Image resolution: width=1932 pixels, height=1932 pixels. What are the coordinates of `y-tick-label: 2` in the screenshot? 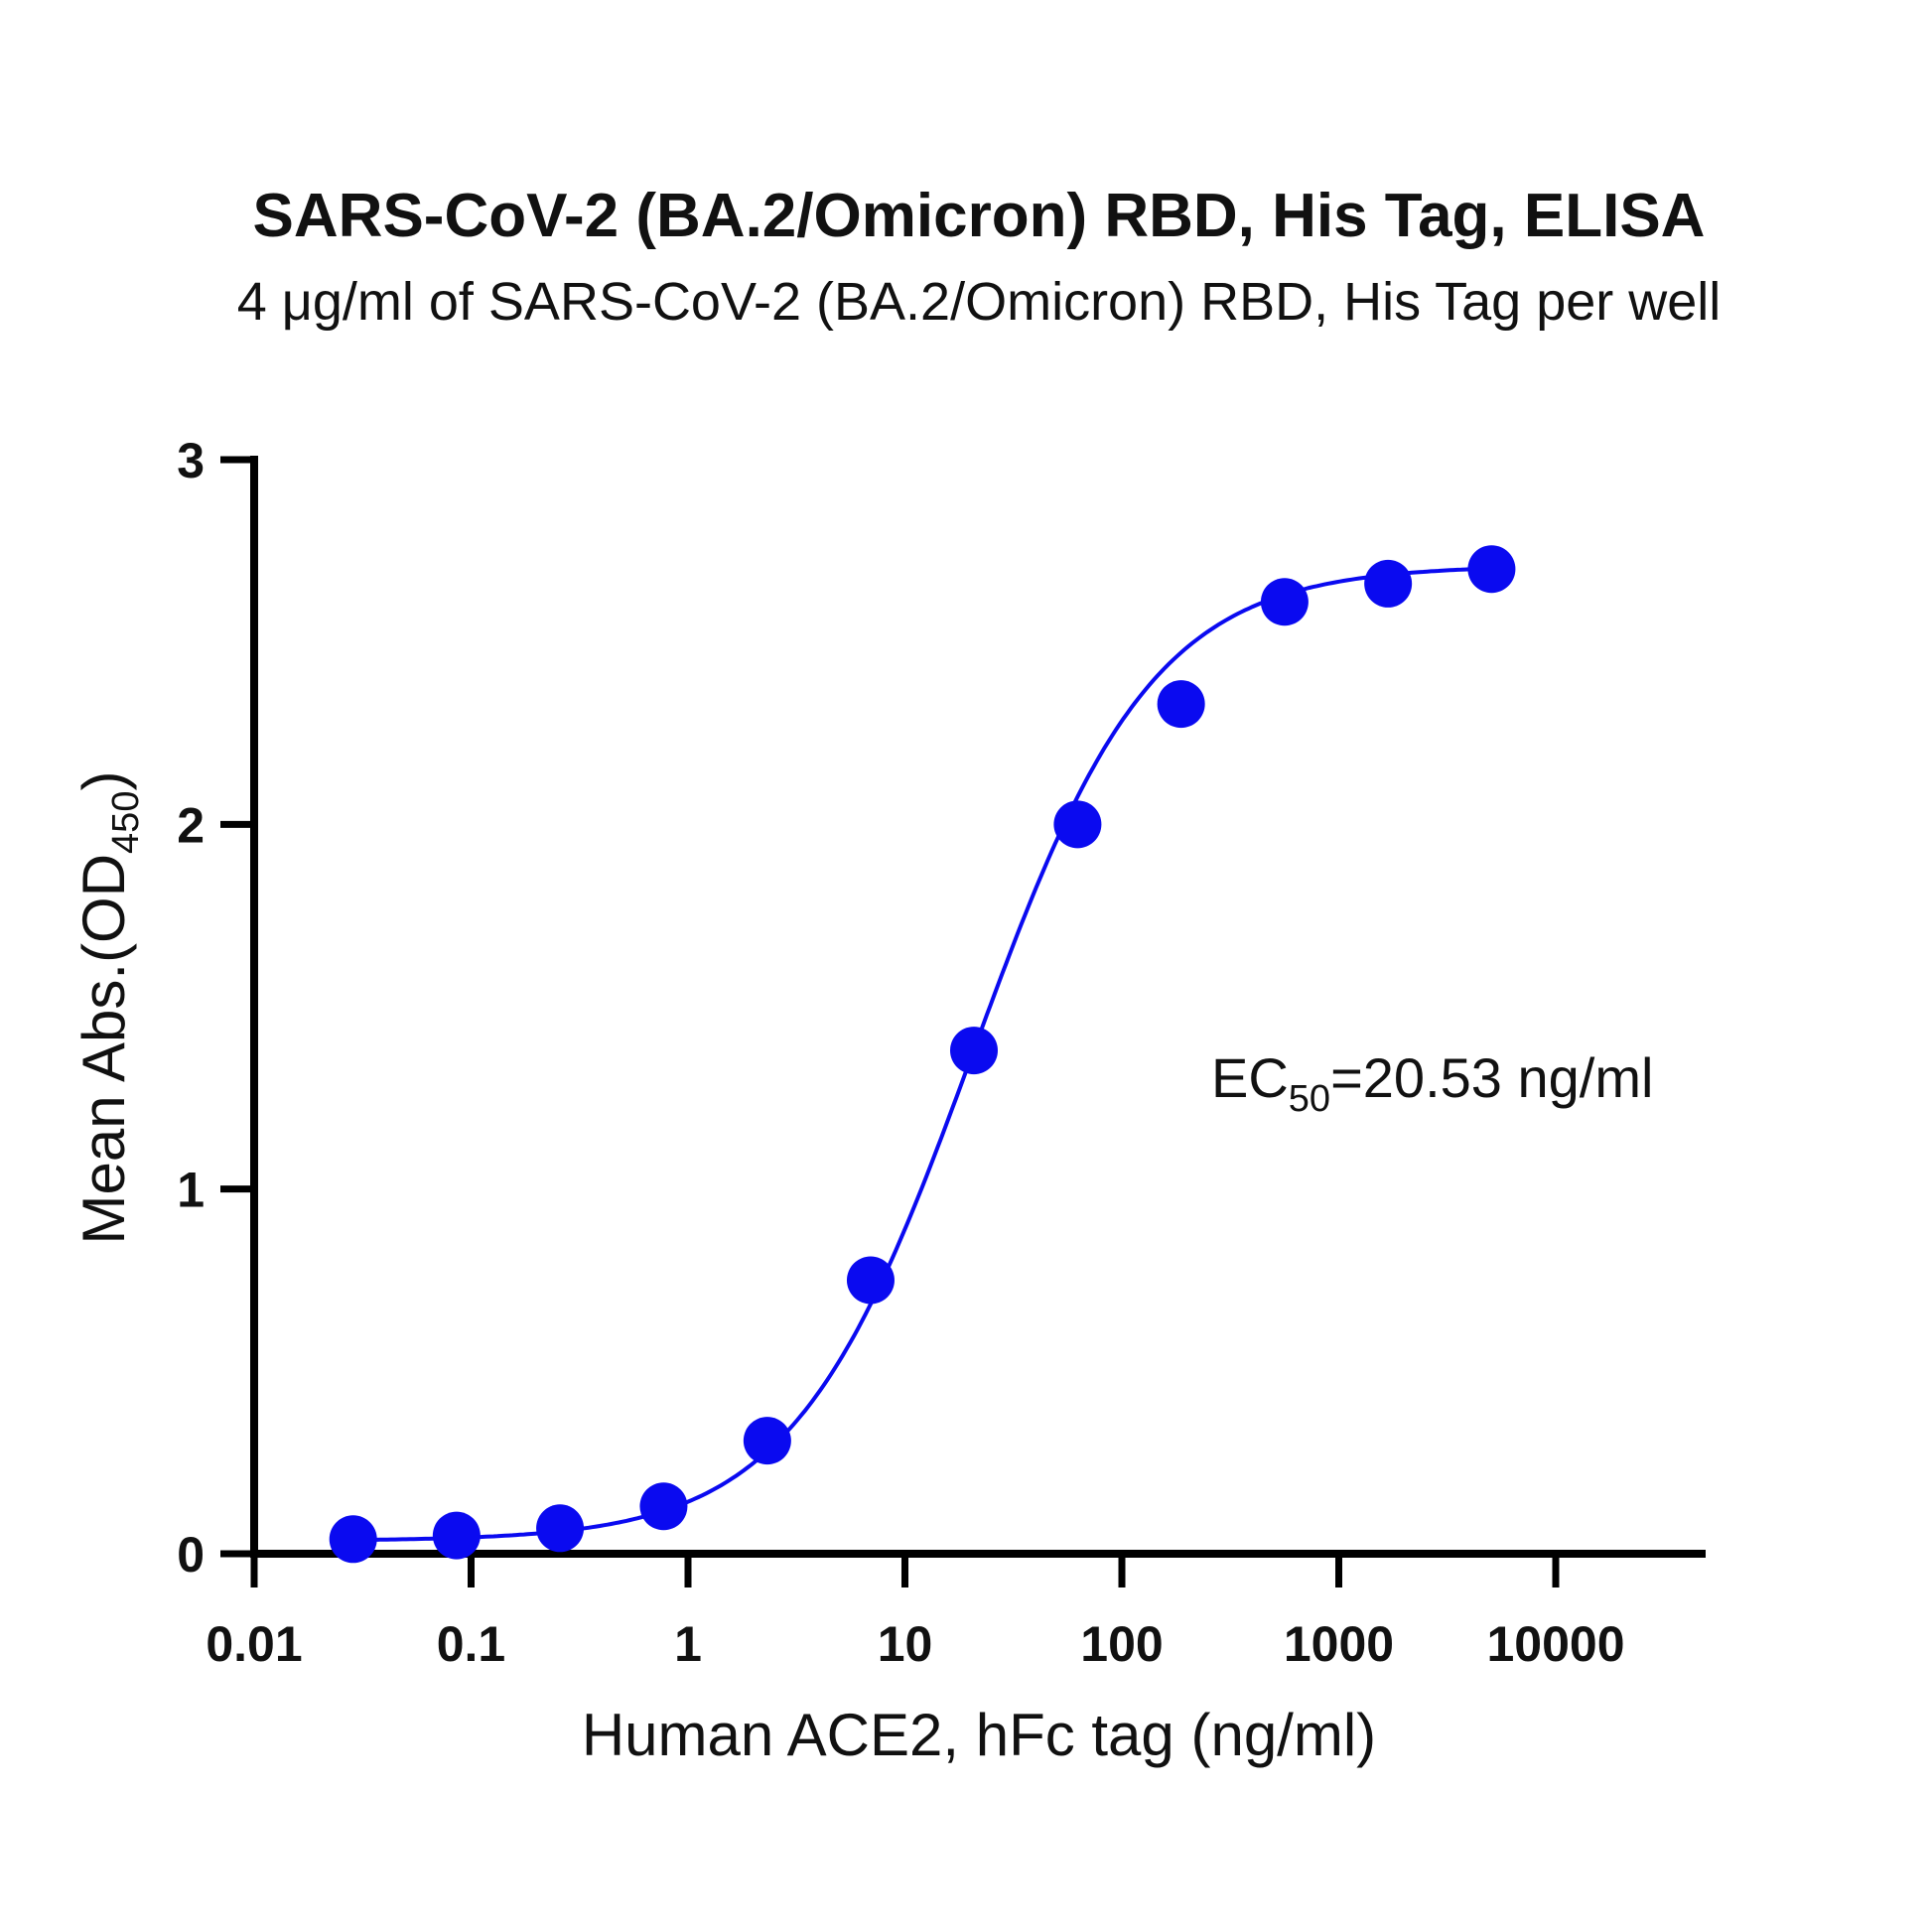 It's located at (191, 825).